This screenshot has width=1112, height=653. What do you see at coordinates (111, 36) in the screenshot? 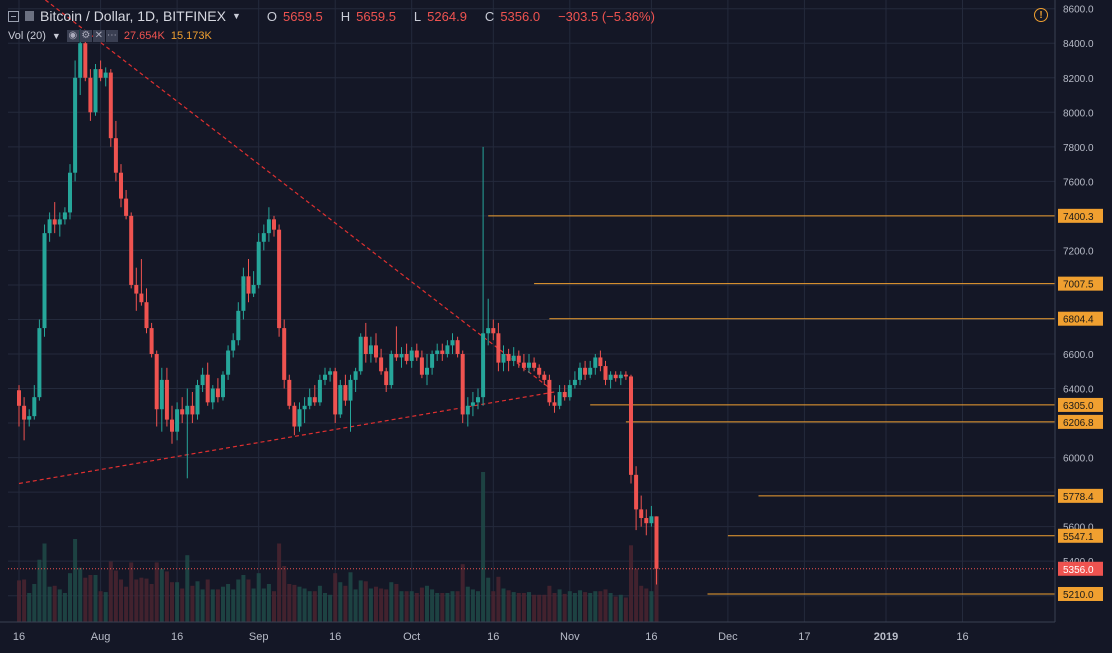
I see `more-icon: ⋯` at bounding box center [111, 36].